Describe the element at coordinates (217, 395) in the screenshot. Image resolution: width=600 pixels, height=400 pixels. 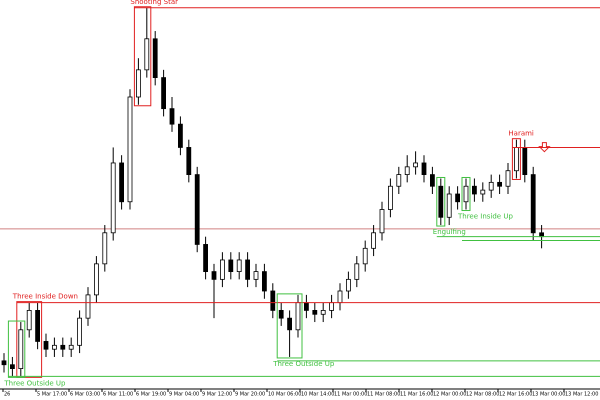
I see `x-tick-label: 9 Mar 12:00` at that location.